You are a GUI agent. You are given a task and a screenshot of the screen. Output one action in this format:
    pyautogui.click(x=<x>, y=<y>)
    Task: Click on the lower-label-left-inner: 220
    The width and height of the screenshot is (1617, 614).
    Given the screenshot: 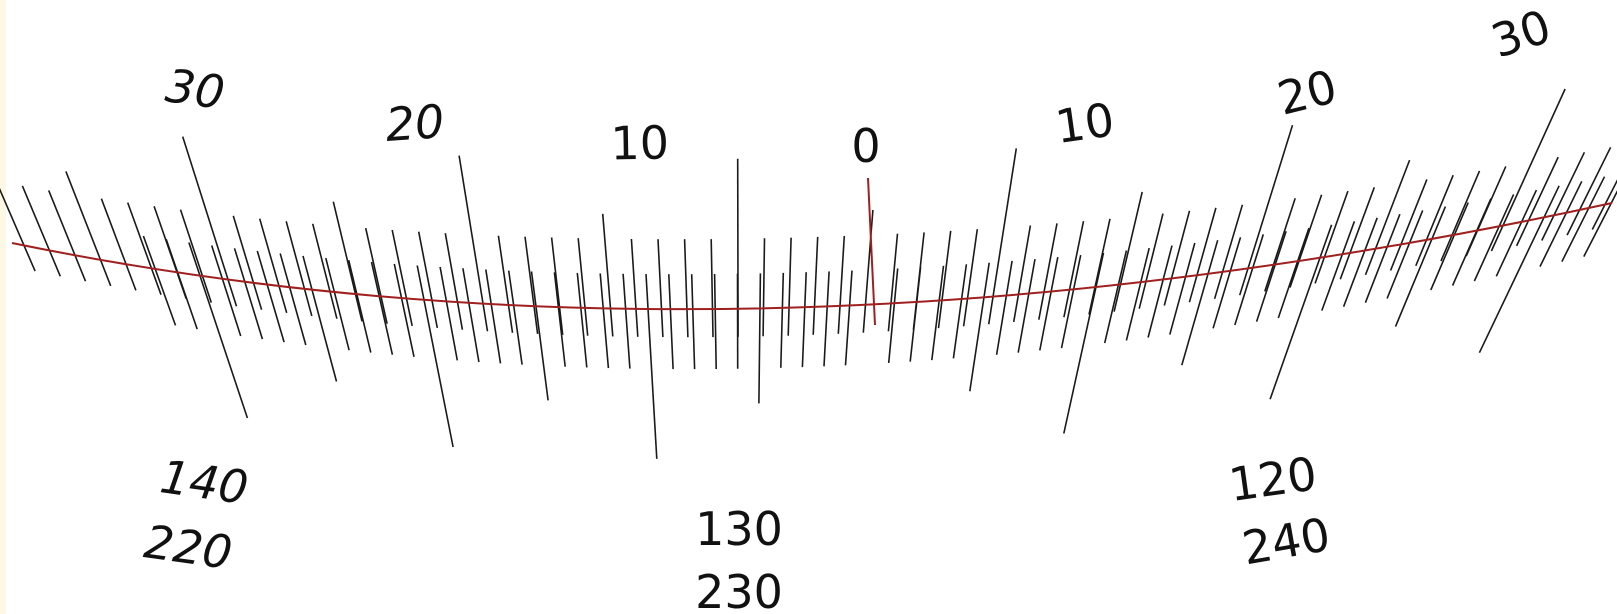 What is the action you would take?
    pyautogui.click(x=188, y=547)
    